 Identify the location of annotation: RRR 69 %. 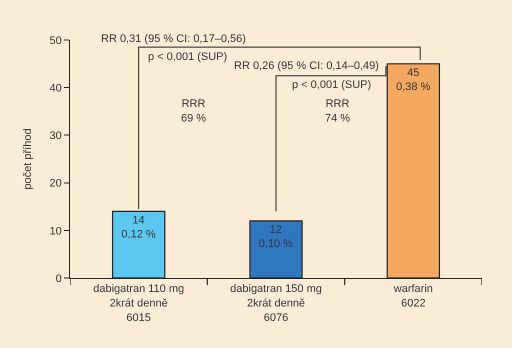
(193, 111).